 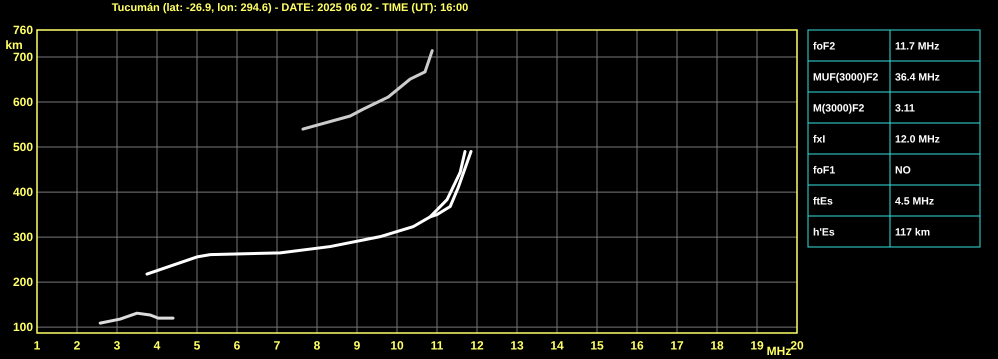 I want to click on x-tick-label: 2, so click(x=77, y=345).